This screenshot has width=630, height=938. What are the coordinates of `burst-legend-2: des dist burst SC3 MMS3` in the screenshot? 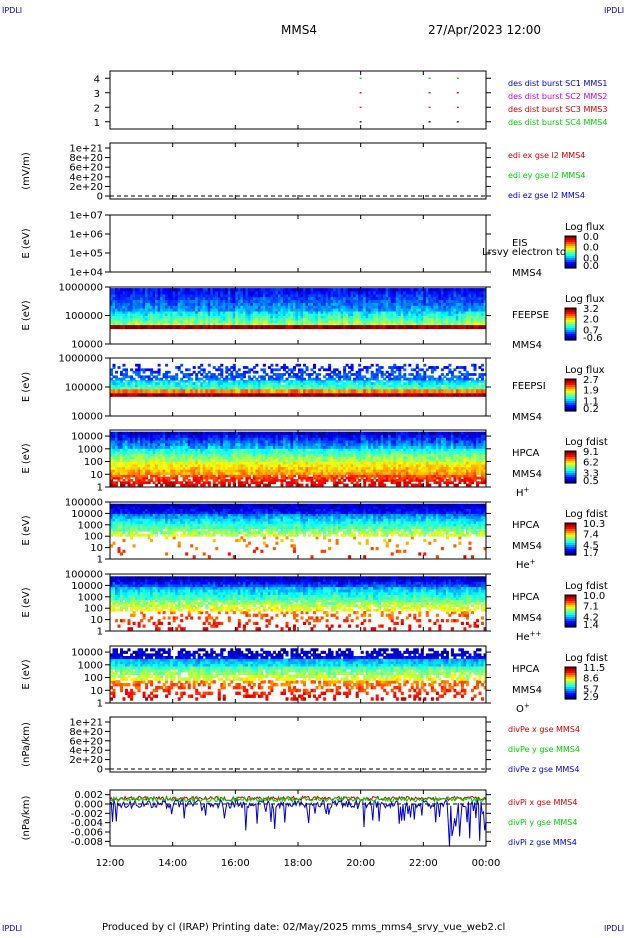 It's located at (557, 109).